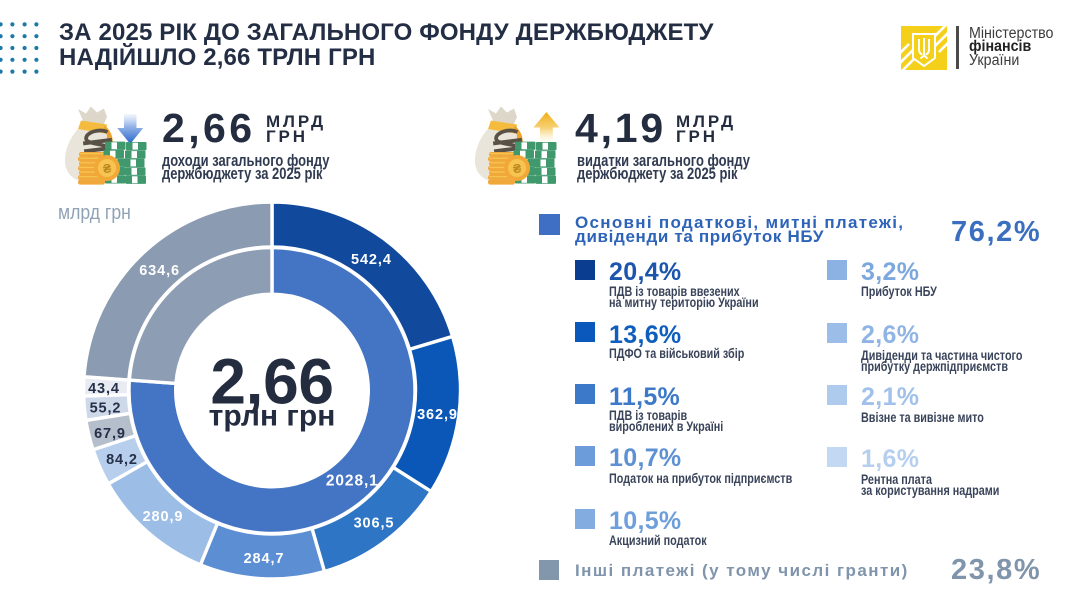  I want to click on svg-text: трлн грн, so click(272, 416).